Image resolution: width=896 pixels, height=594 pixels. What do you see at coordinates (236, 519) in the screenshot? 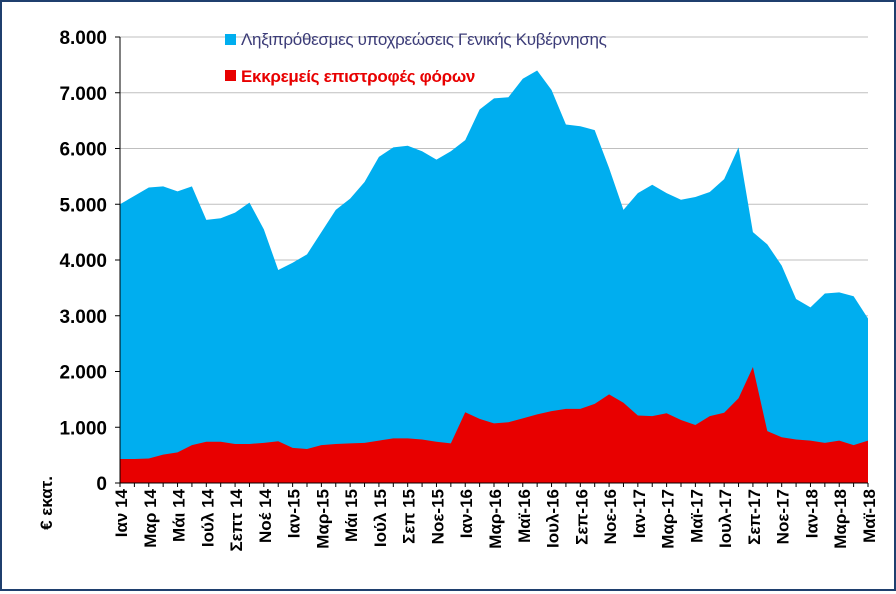
I see `x-tick-label: Σεπτ 14` at bounding box center [236, 519].